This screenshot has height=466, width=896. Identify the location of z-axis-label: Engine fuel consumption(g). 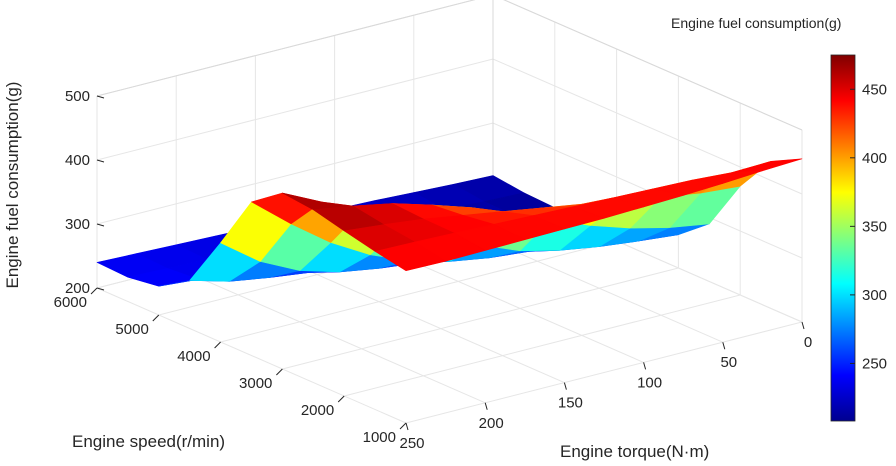
(12, 185).